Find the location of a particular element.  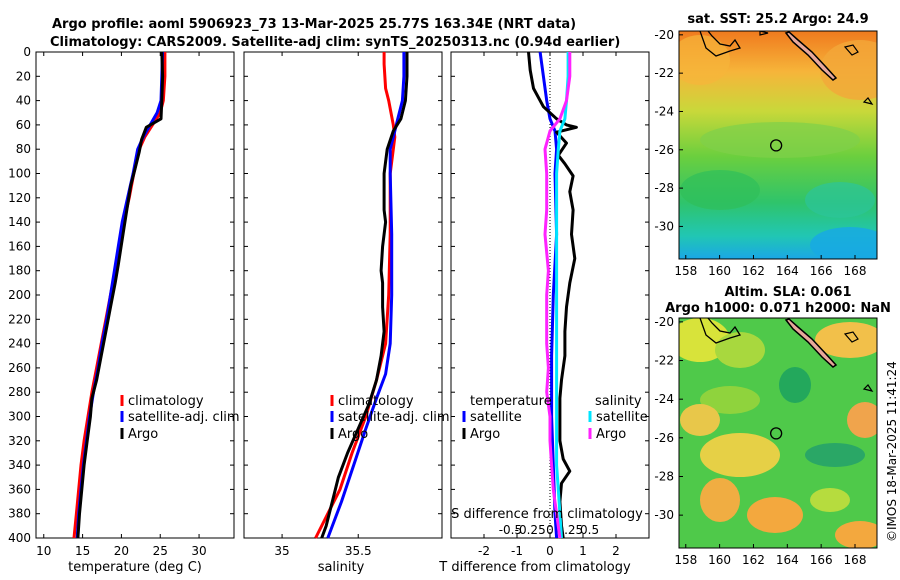

depth-tick-label: 180 is located at coordinates (19, 271).